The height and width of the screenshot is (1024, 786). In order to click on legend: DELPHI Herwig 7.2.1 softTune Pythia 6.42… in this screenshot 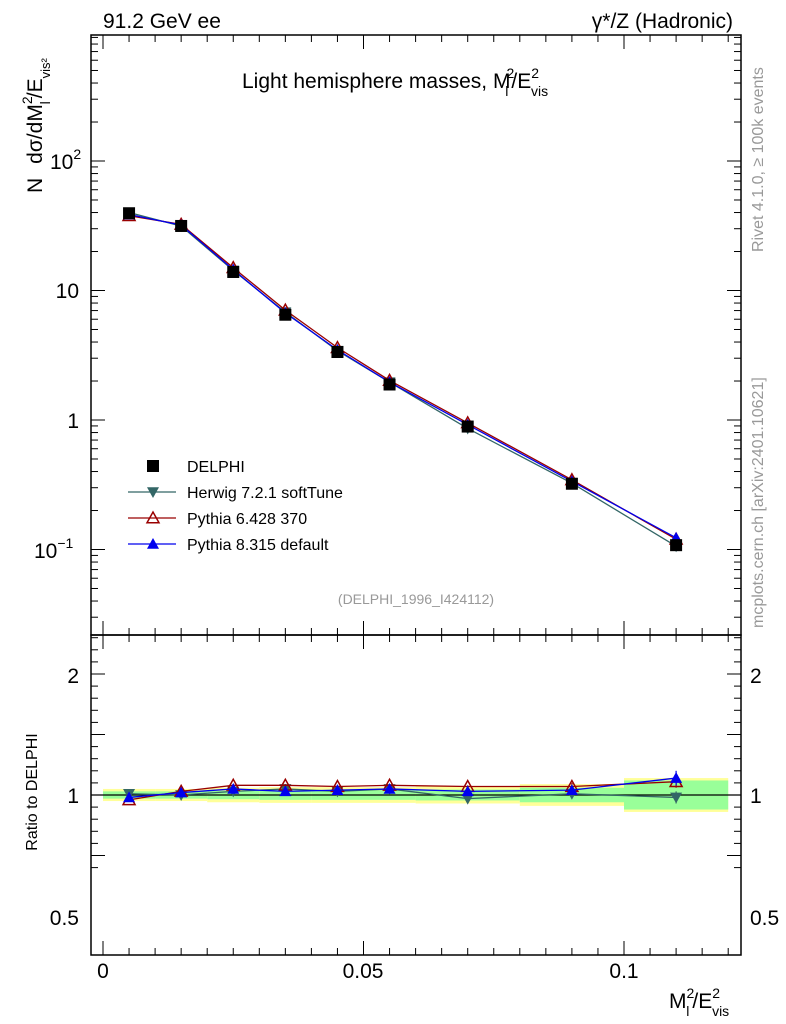, I will do `click(235, 506)`.